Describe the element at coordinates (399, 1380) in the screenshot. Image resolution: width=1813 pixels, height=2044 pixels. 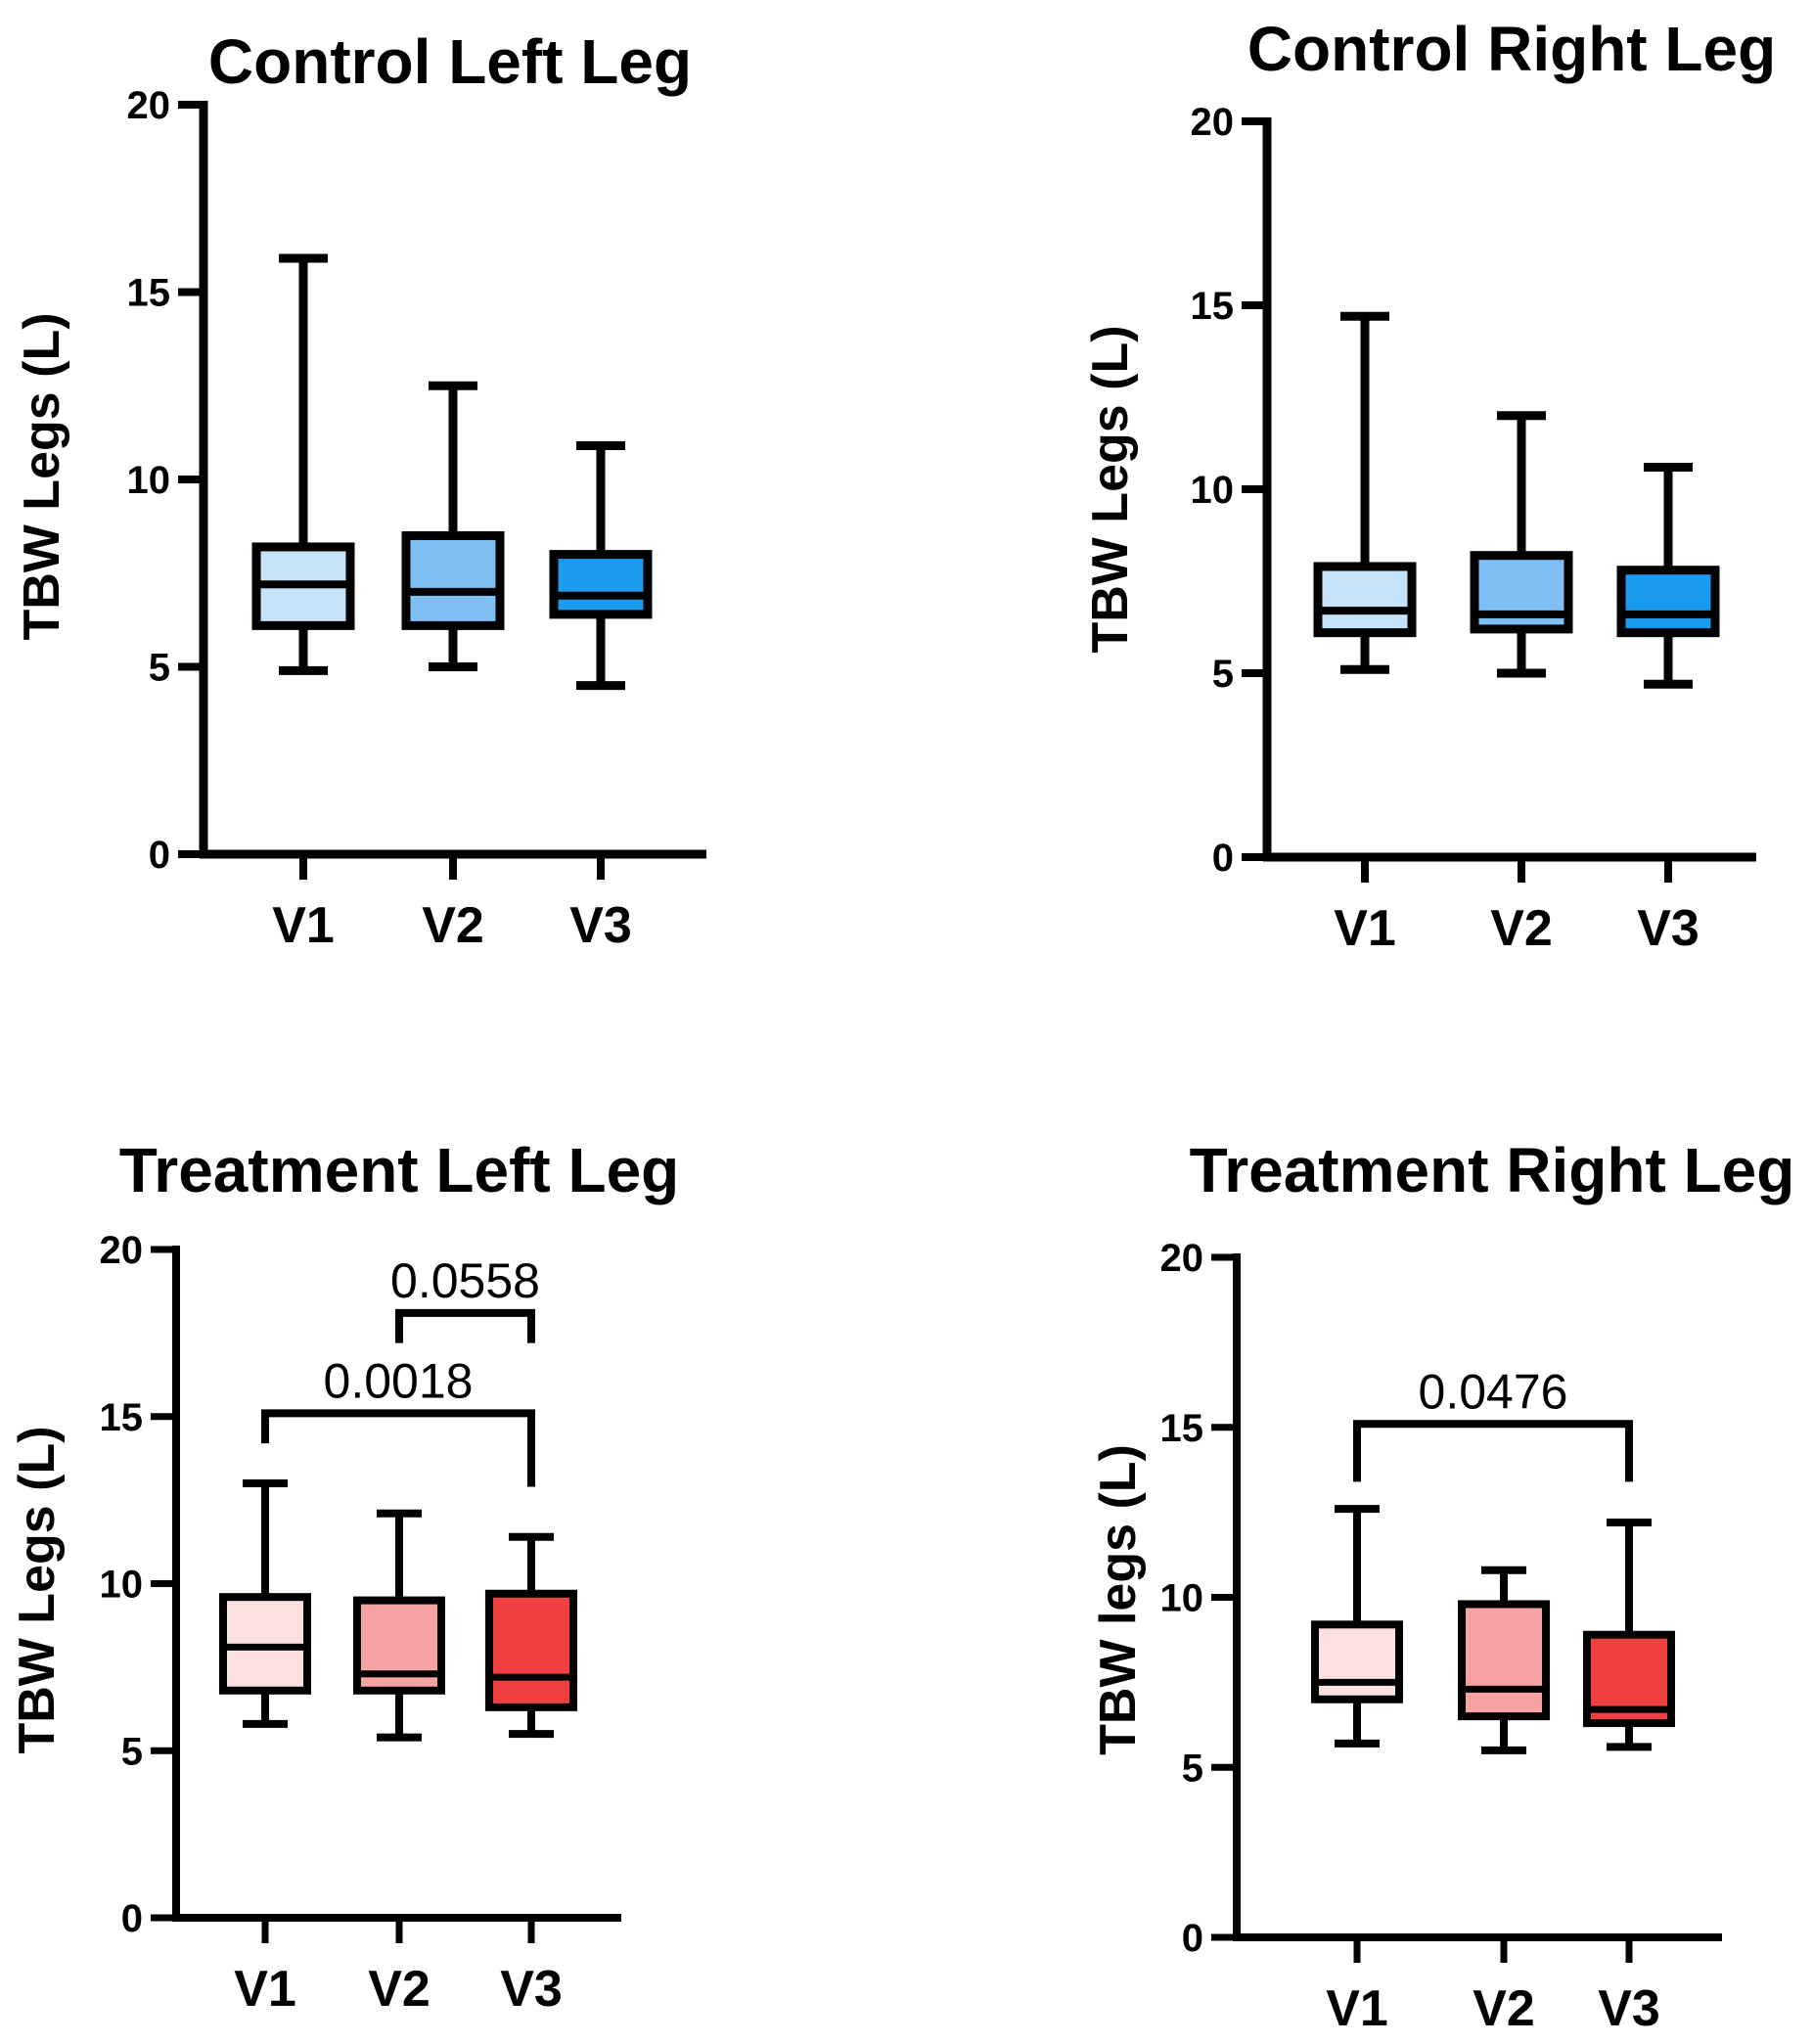
I see `p-value-label: 0.0018` at that location.